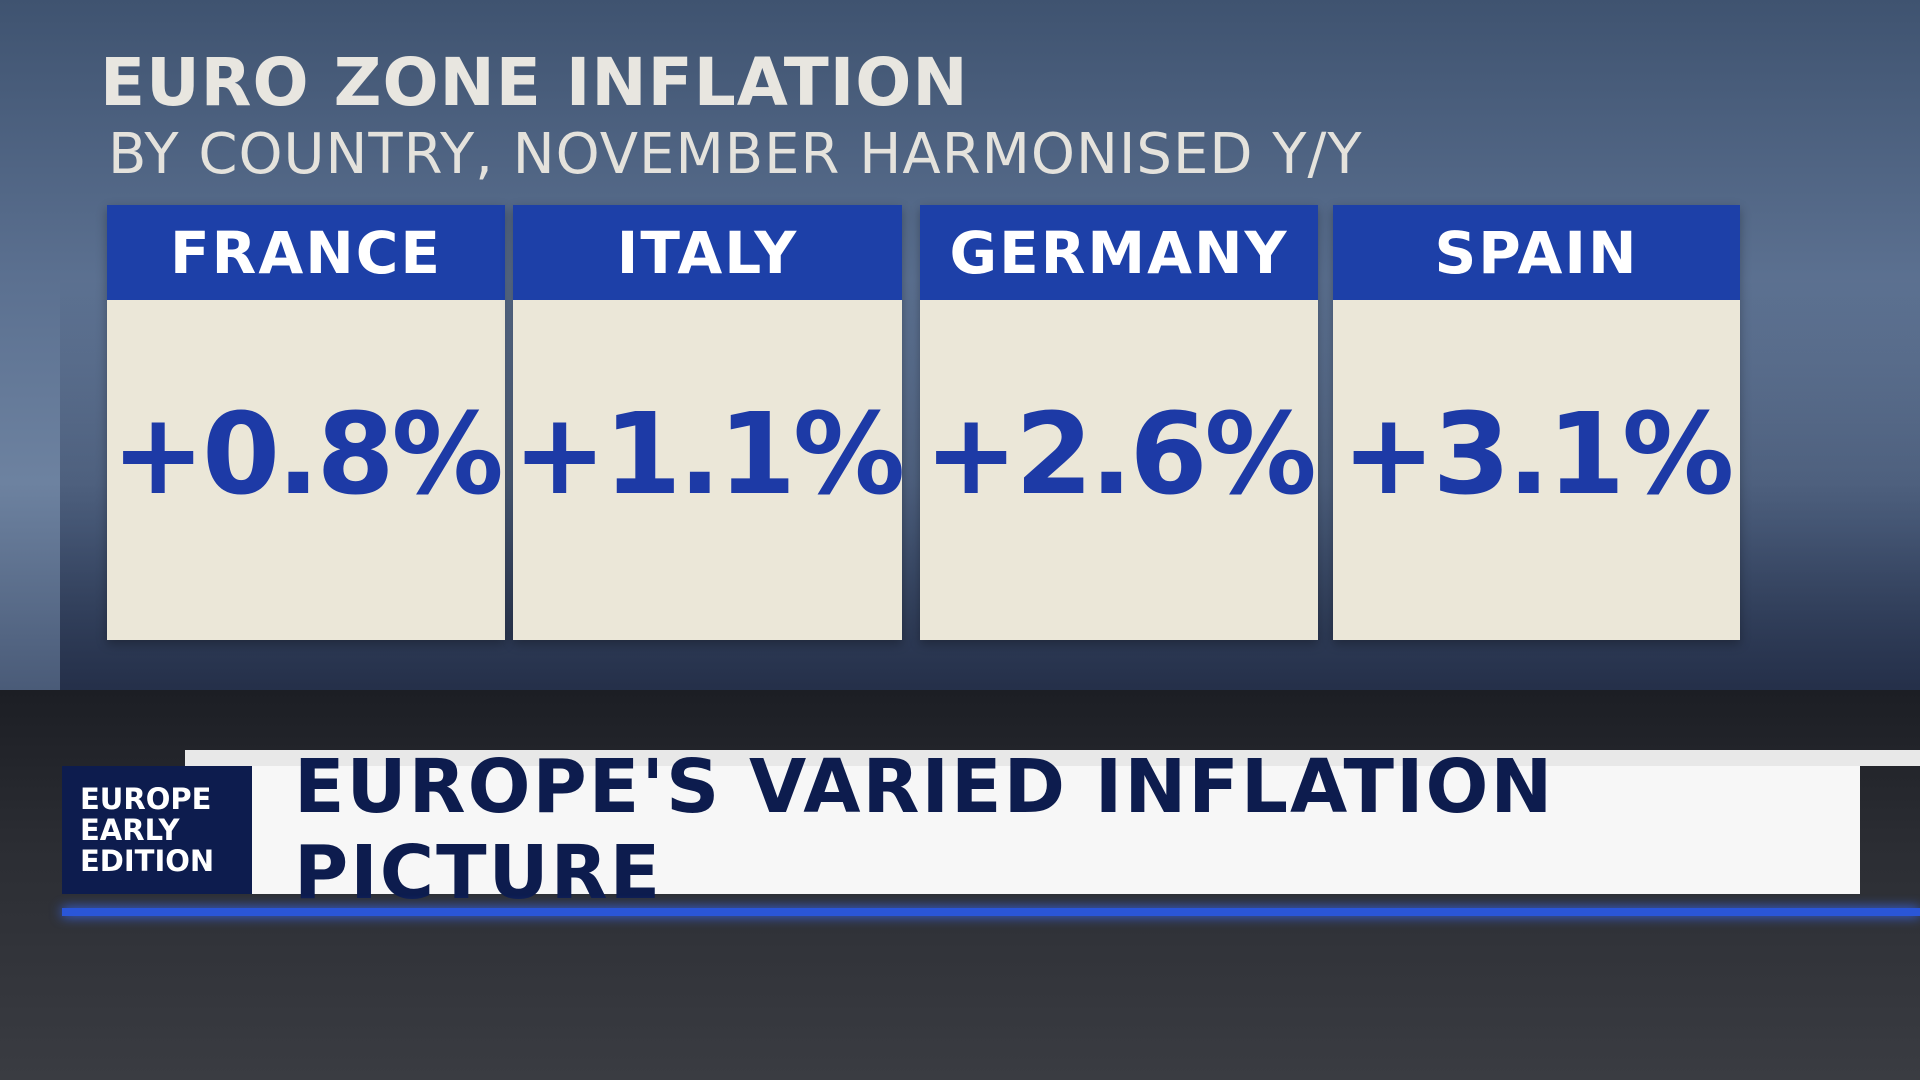  Describe the element at coordinates (708, 455) in the screenshot. I see `inflation-value: +1.1%` at that location.